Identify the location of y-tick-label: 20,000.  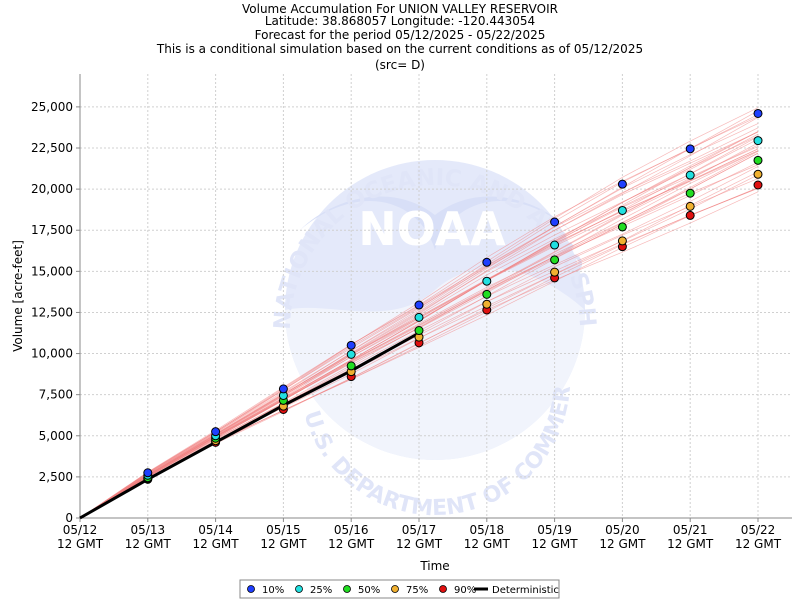
(52, 189).